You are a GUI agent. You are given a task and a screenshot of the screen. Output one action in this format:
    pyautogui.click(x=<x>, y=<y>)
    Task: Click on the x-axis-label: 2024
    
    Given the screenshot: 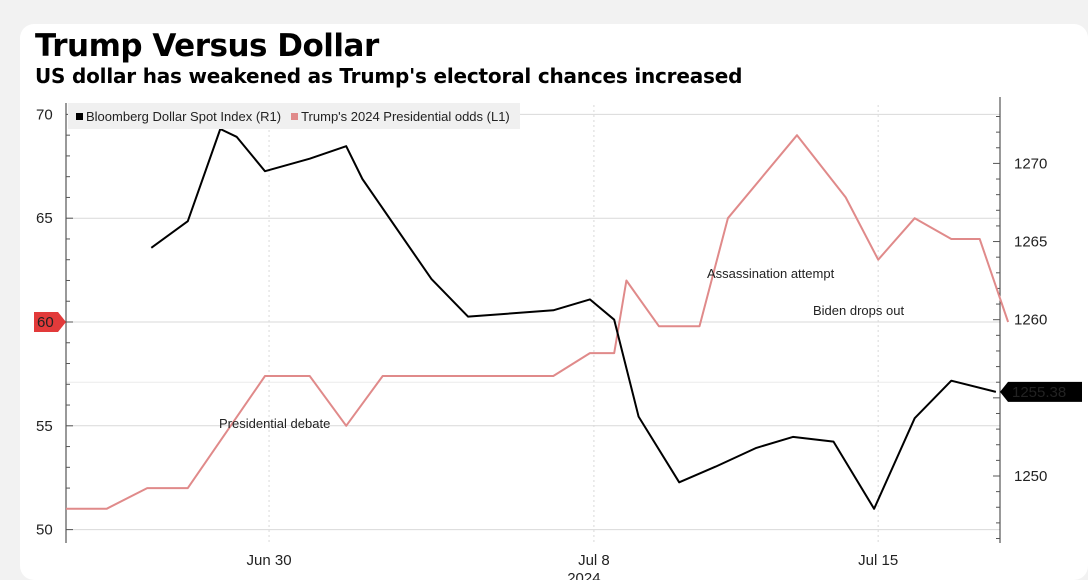 What is the action you would take?
    pyautogui.click(x=583, y=575)
    